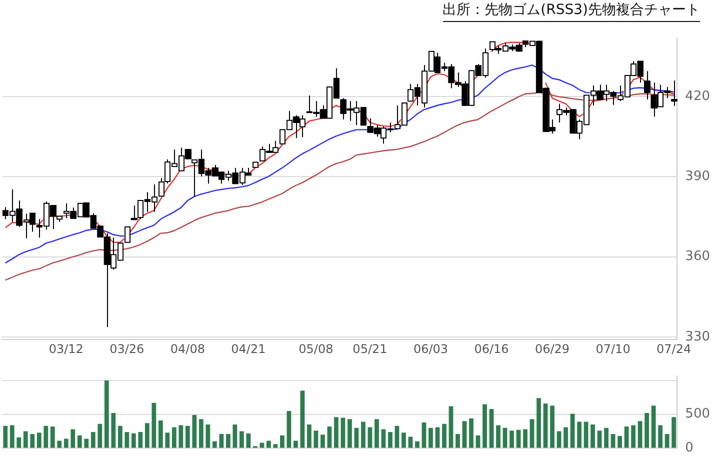  Describe the element at coordinates (248, 349) in the screenshot. I see `x-tick-label: 04/21` at that location.